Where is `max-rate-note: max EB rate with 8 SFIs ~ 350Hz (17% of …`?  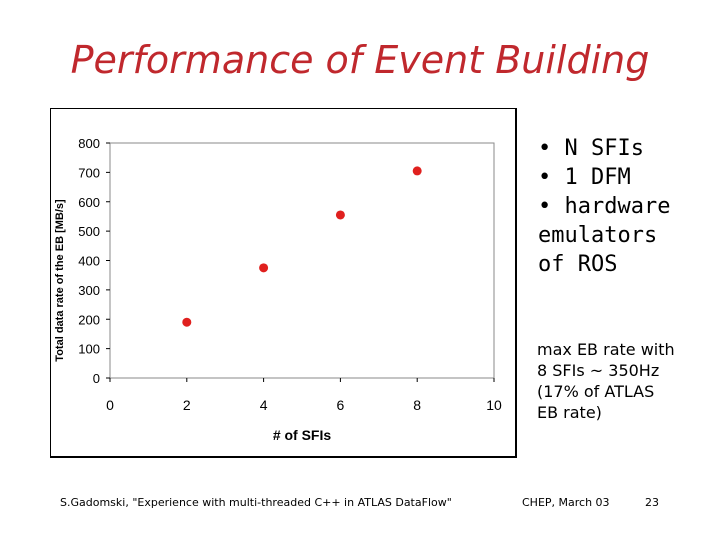
max-rate-note: max EB rate with 8 SFIs ~ 350Hz (17% of … is located at coordinates (627, 381).